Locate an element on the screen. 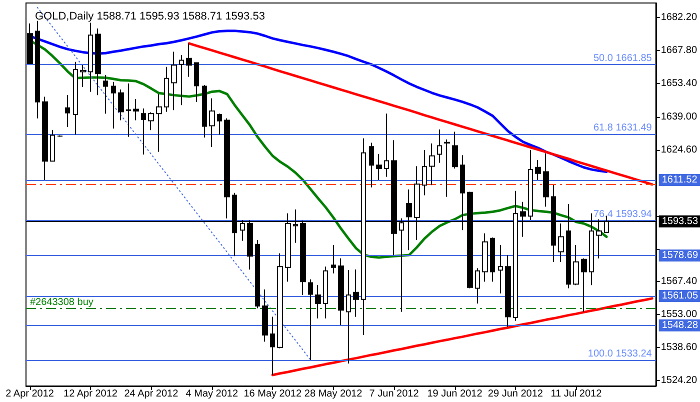 The image size is (700, 402). ref-line-label: 76.4 1593.94 is located at coordinates (622, 214).